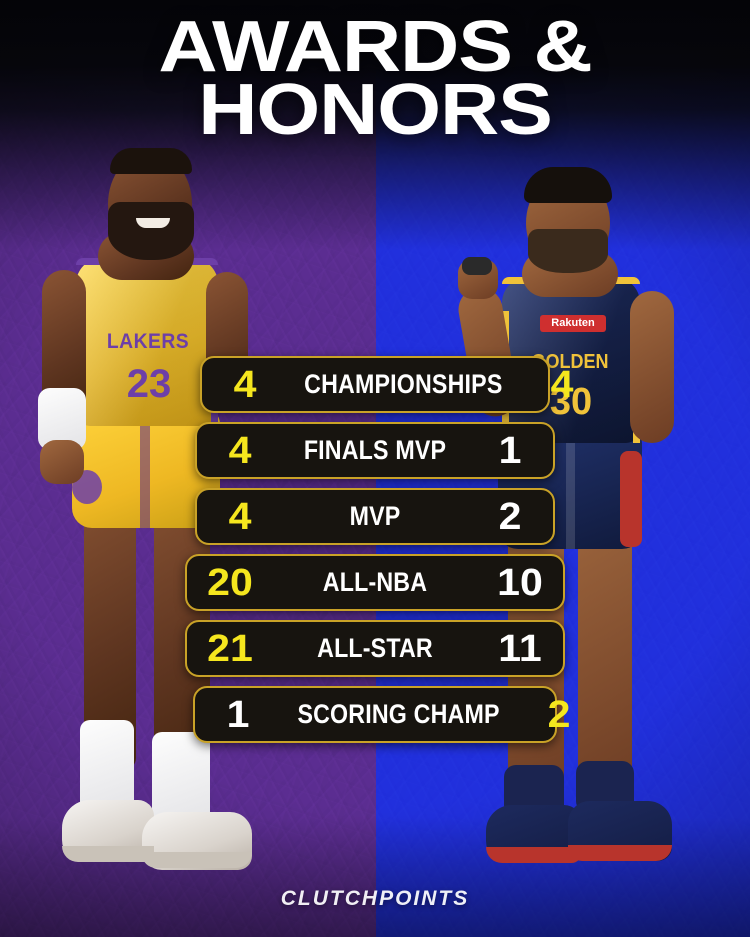  What do you see at coordinates (375, 110) in the screenshot?
I see `title-line-2: HONORS` at bounding box center [375, 110].